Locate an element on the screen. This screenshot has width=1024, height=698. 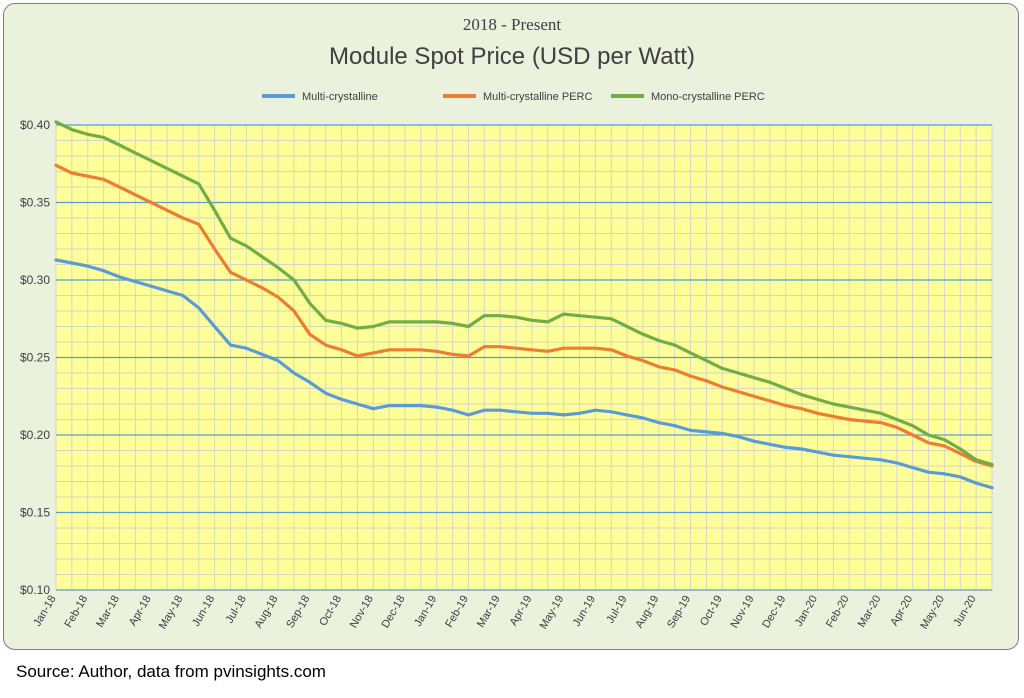
x-tick-label: Mar-20 is located at coordinates (870, 612).